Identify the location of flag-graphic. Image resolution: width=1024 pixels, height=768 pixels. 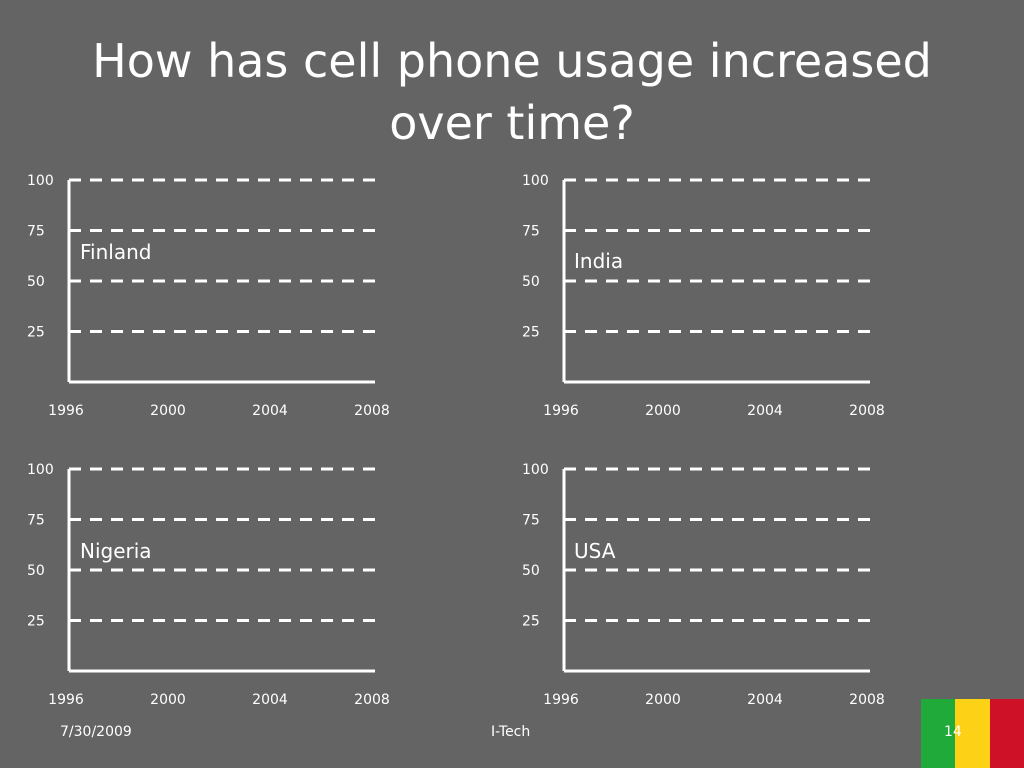
(972, 733).